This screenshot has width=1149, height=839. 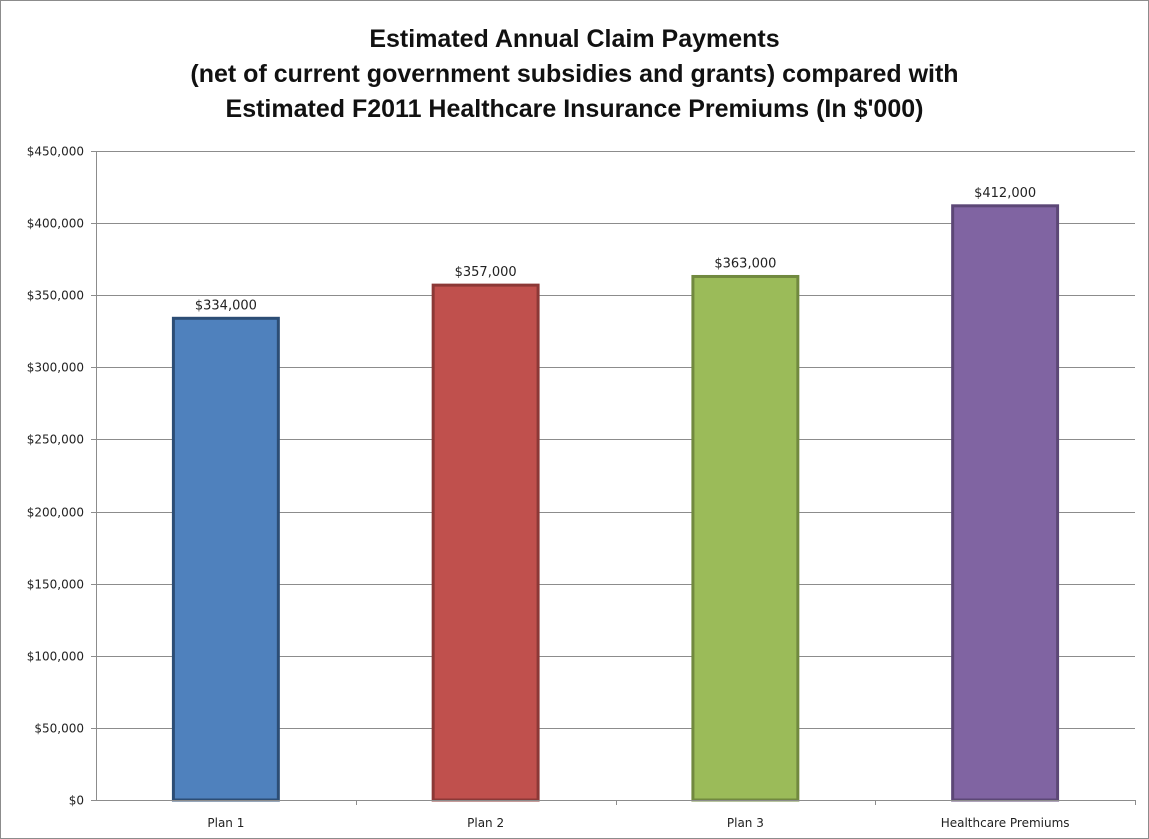 I want to click on x-category-label: Plan 1, so click(x=225, y=823).